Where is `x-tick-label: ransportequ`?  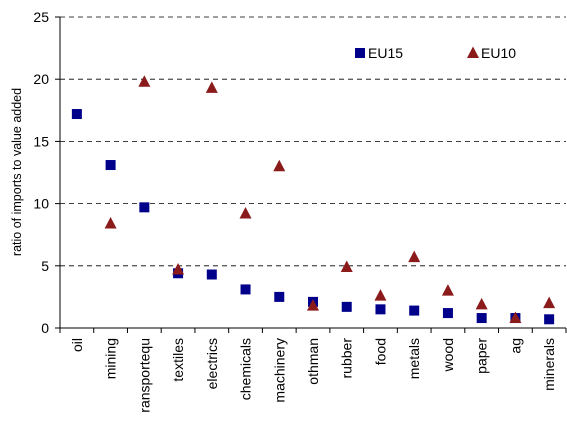 x-tick-label: ransportequ is located at coordinates (144, 375).